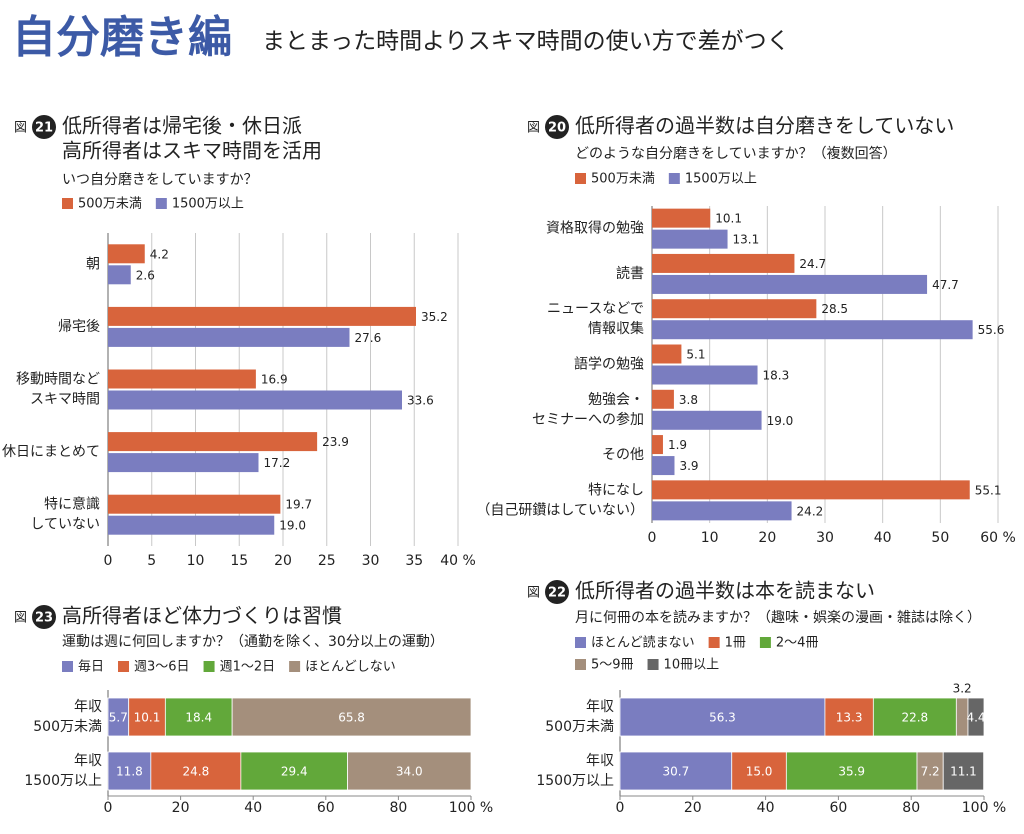 The image size is (1024, 834). I want to click on value-label: 24.8, so click(195, 772).